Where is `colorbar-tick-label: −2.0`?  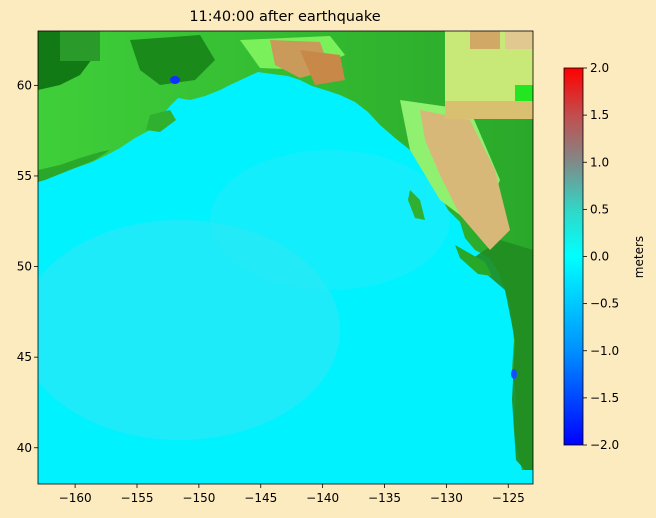 colorbar-tick-label: −2.0 is located at coordinates (604, 445).